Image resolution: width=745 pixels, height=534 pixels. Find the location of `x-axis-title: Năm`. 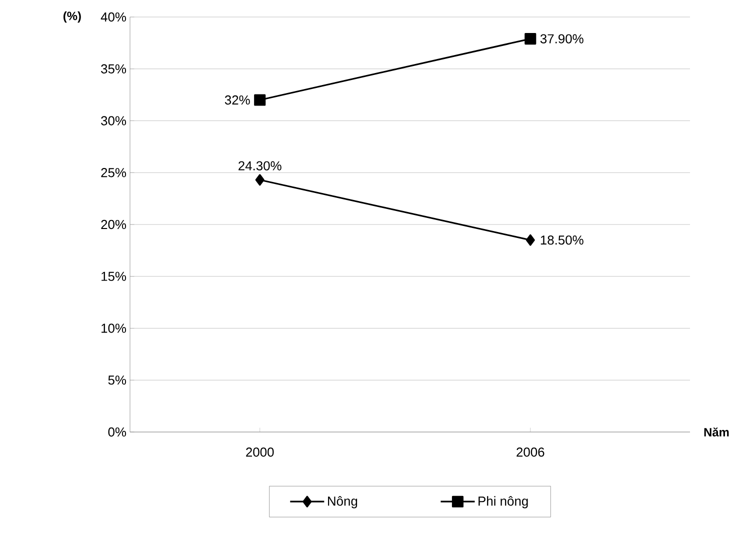

x-axis-title: Năm is located at coordinates (716, 432).